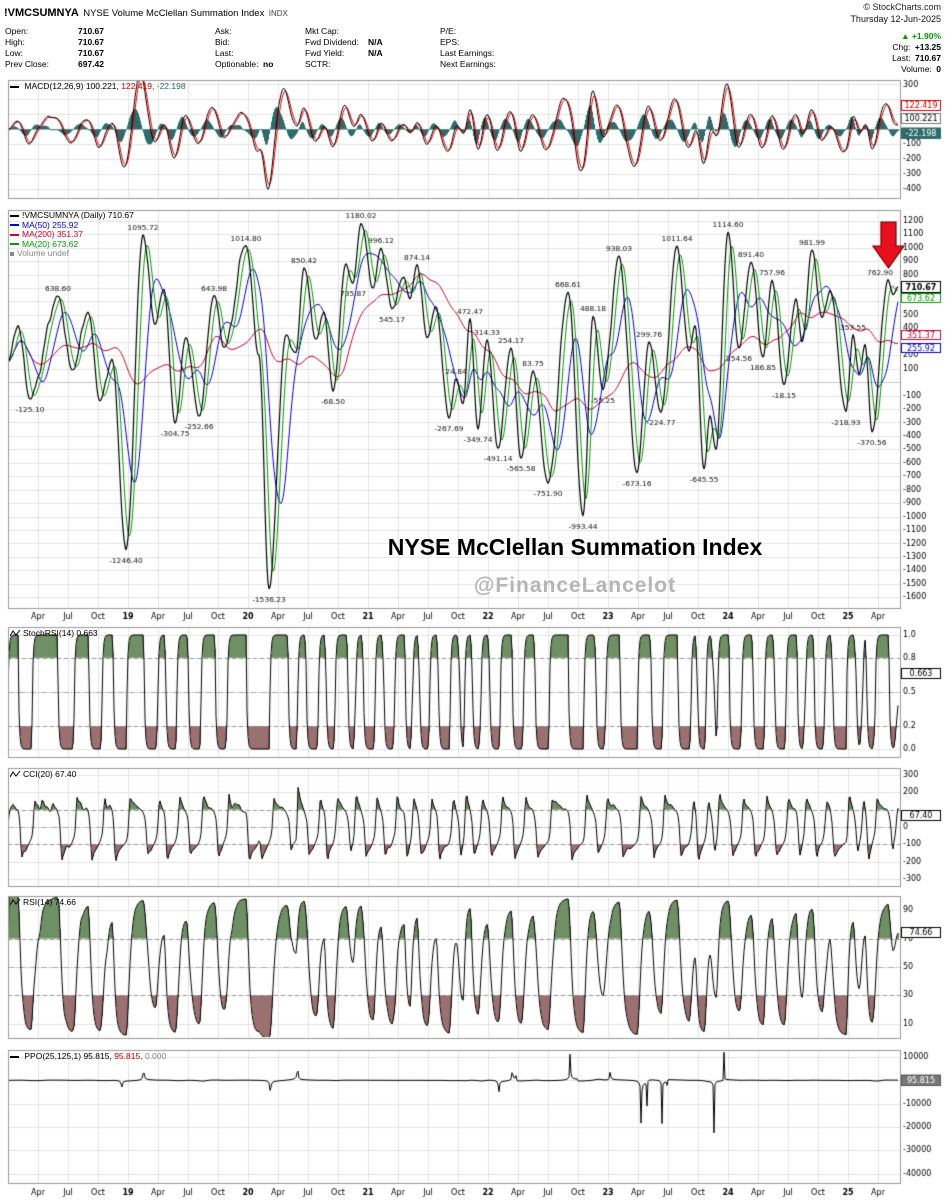 Image resolution: width=945 pixels, height=1200 pixels. Describe the element at coordinates (575, 585) in the screenshot. I see `watermark: @FinanceLancelot` at that location.